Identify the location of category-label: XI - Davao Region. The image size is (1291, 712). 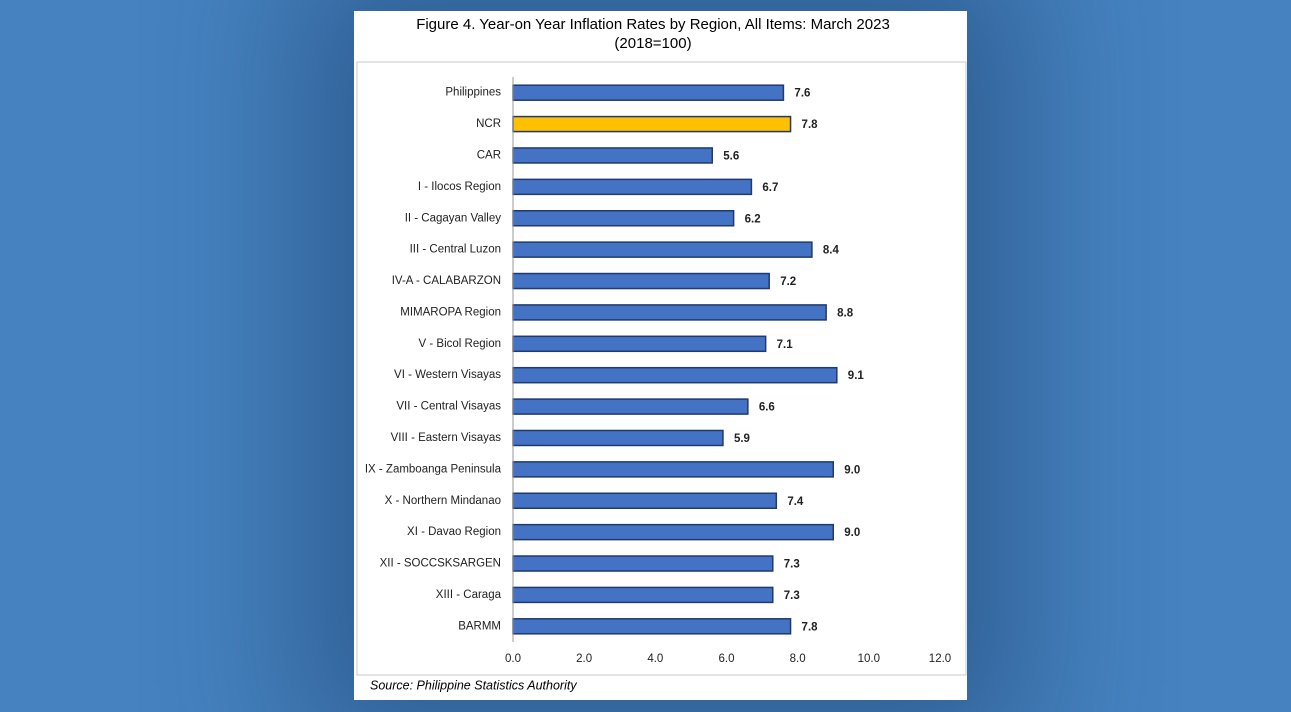
(454, 532).